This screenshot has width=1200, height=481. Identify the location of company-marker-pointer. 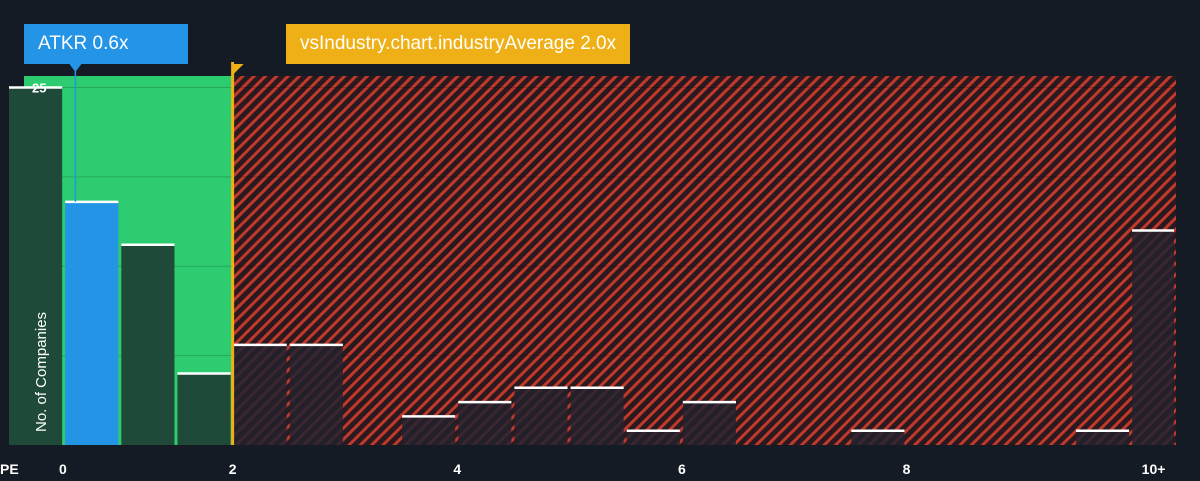
(75, 68).